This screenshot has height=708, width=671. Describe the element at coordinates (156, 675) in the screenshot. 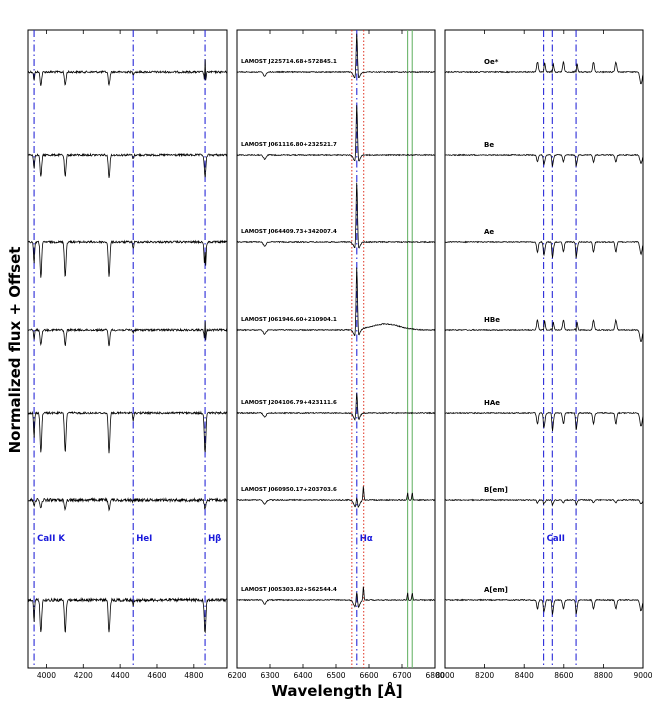

I see `x-tick-label: 4600` at that location.